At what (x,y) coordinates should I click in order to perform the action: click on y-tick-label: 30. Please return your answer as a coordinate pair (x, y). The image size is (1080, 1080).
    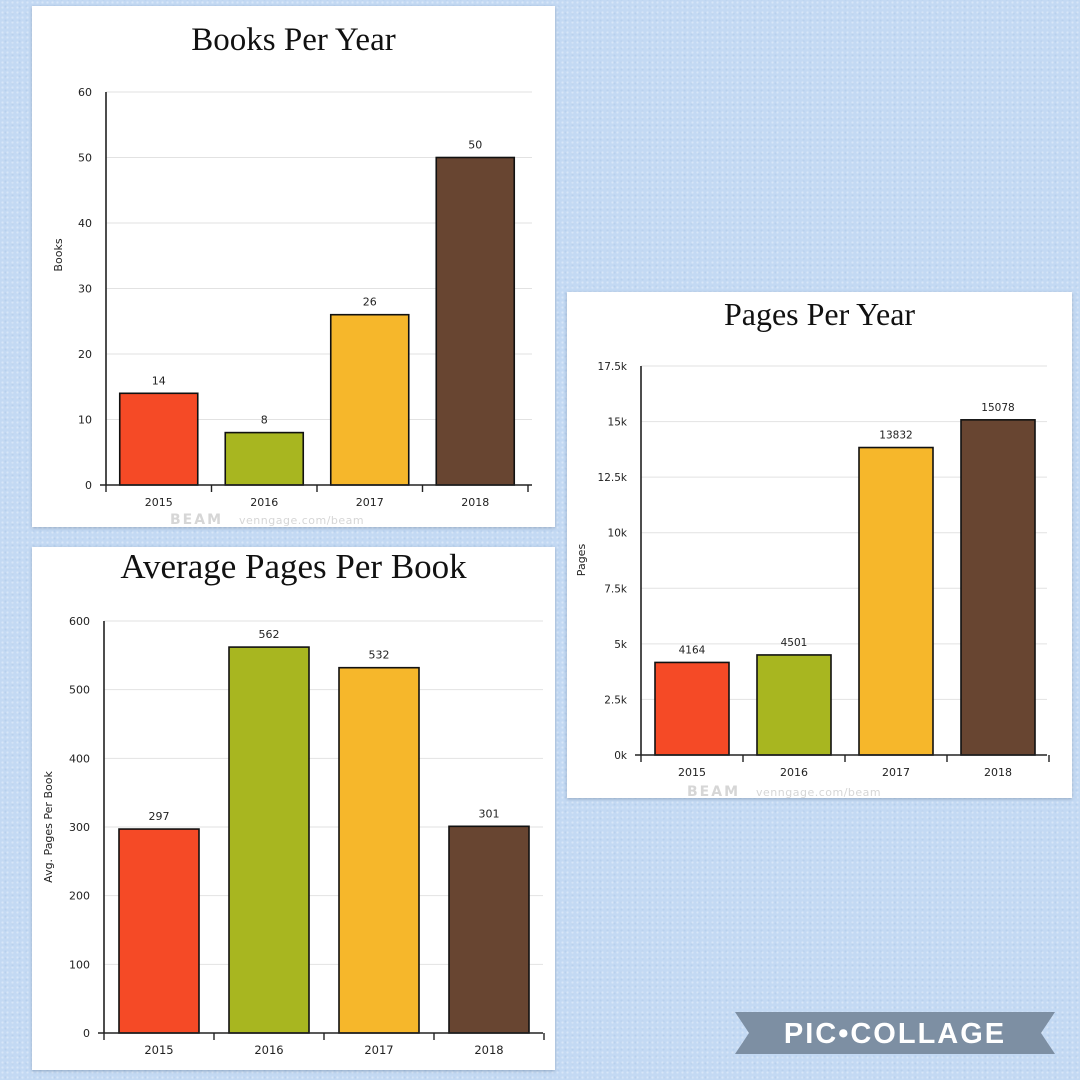
    Looking at the image, I should click on (85, 289).